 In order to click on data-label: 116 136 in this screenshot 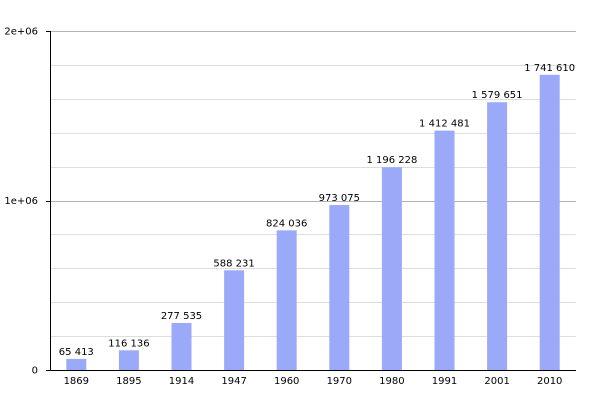, I will do `click(128, 343)`.